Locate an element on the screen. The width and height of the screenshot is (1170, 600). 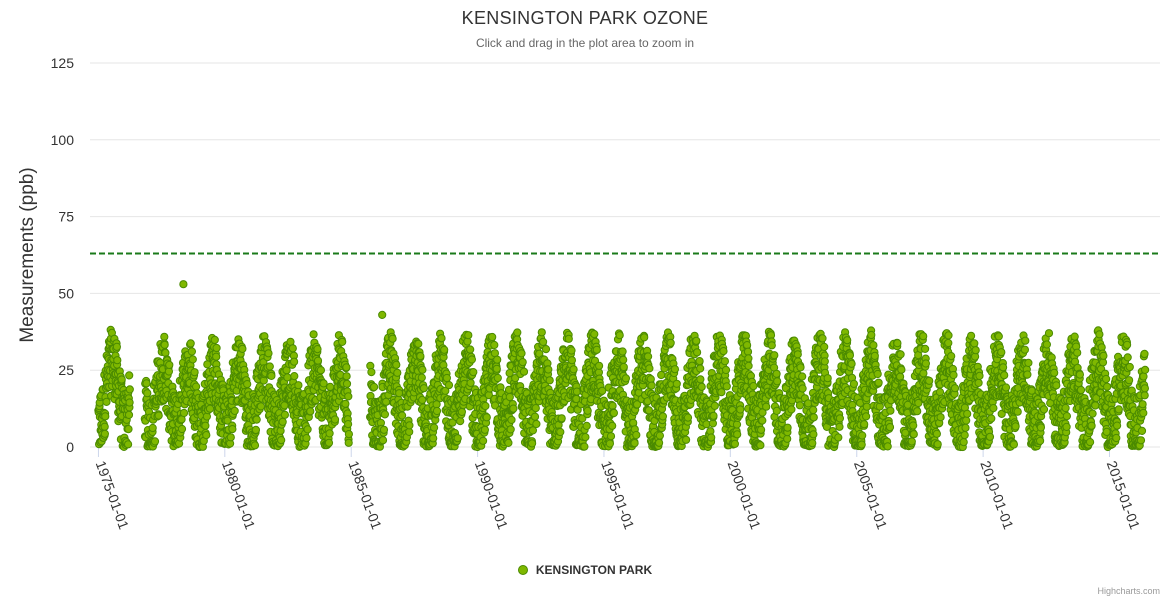
x-tick-label: 1990-01-01 is located at coordinates (492, 495).